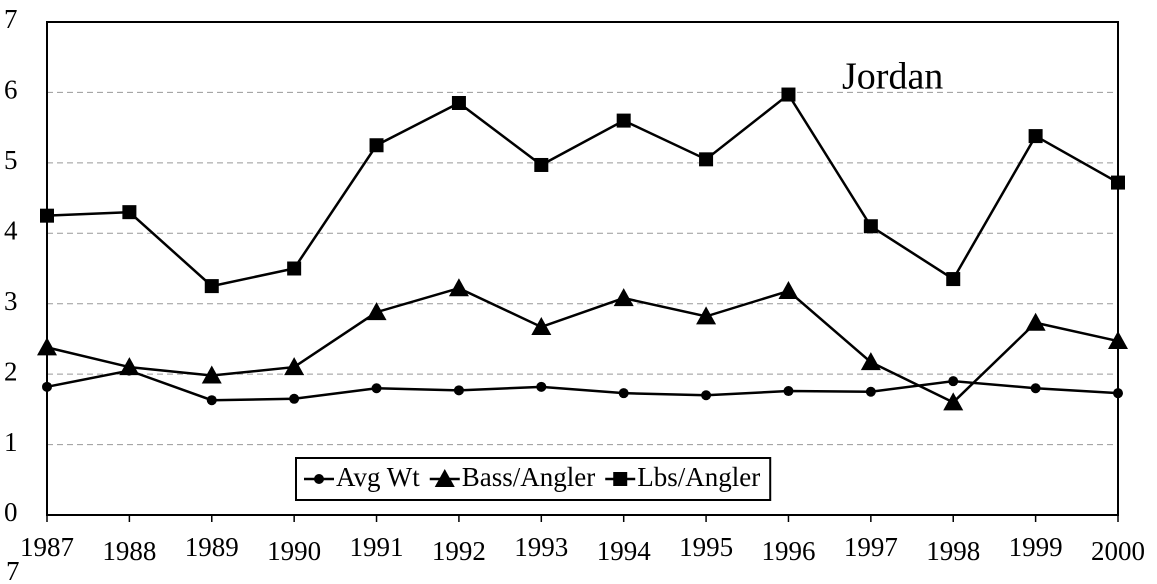 Image resolution: width=1157 pixels, height=584 pixels. Describe the element at coordinates (1118, 551) in the screenshot. I see `x-tick-label: 2000` at that location.